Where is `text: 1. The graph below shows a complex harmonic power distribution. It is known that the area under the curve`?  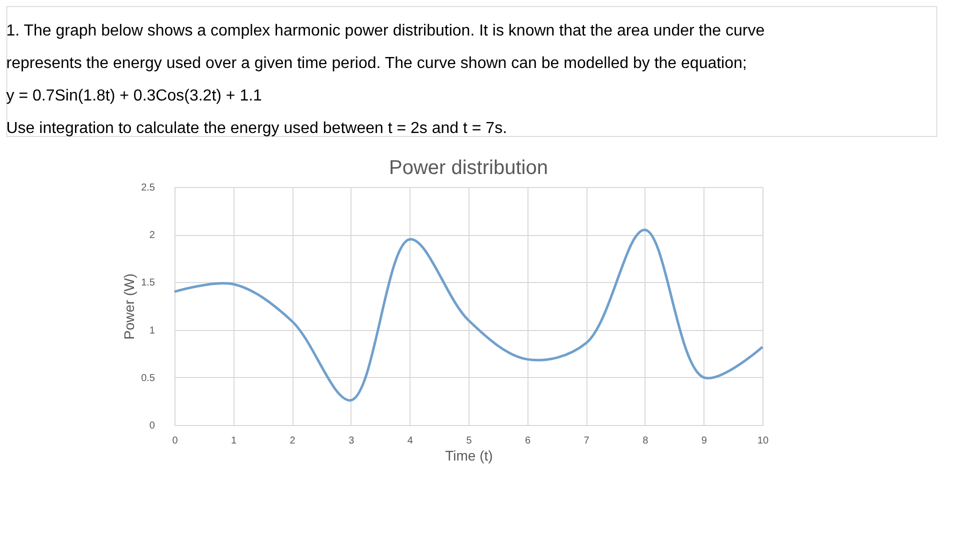
text: 1. The graph below shows a complex harmonic power distribution. It is known that the area under the curve is located at coordinates (385, 31).